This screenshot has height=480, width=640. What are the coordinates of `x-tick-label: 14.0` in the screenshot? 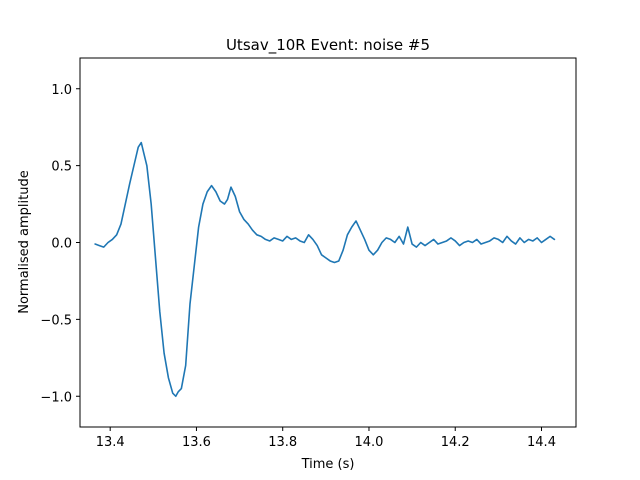 It's located at (368, 442).